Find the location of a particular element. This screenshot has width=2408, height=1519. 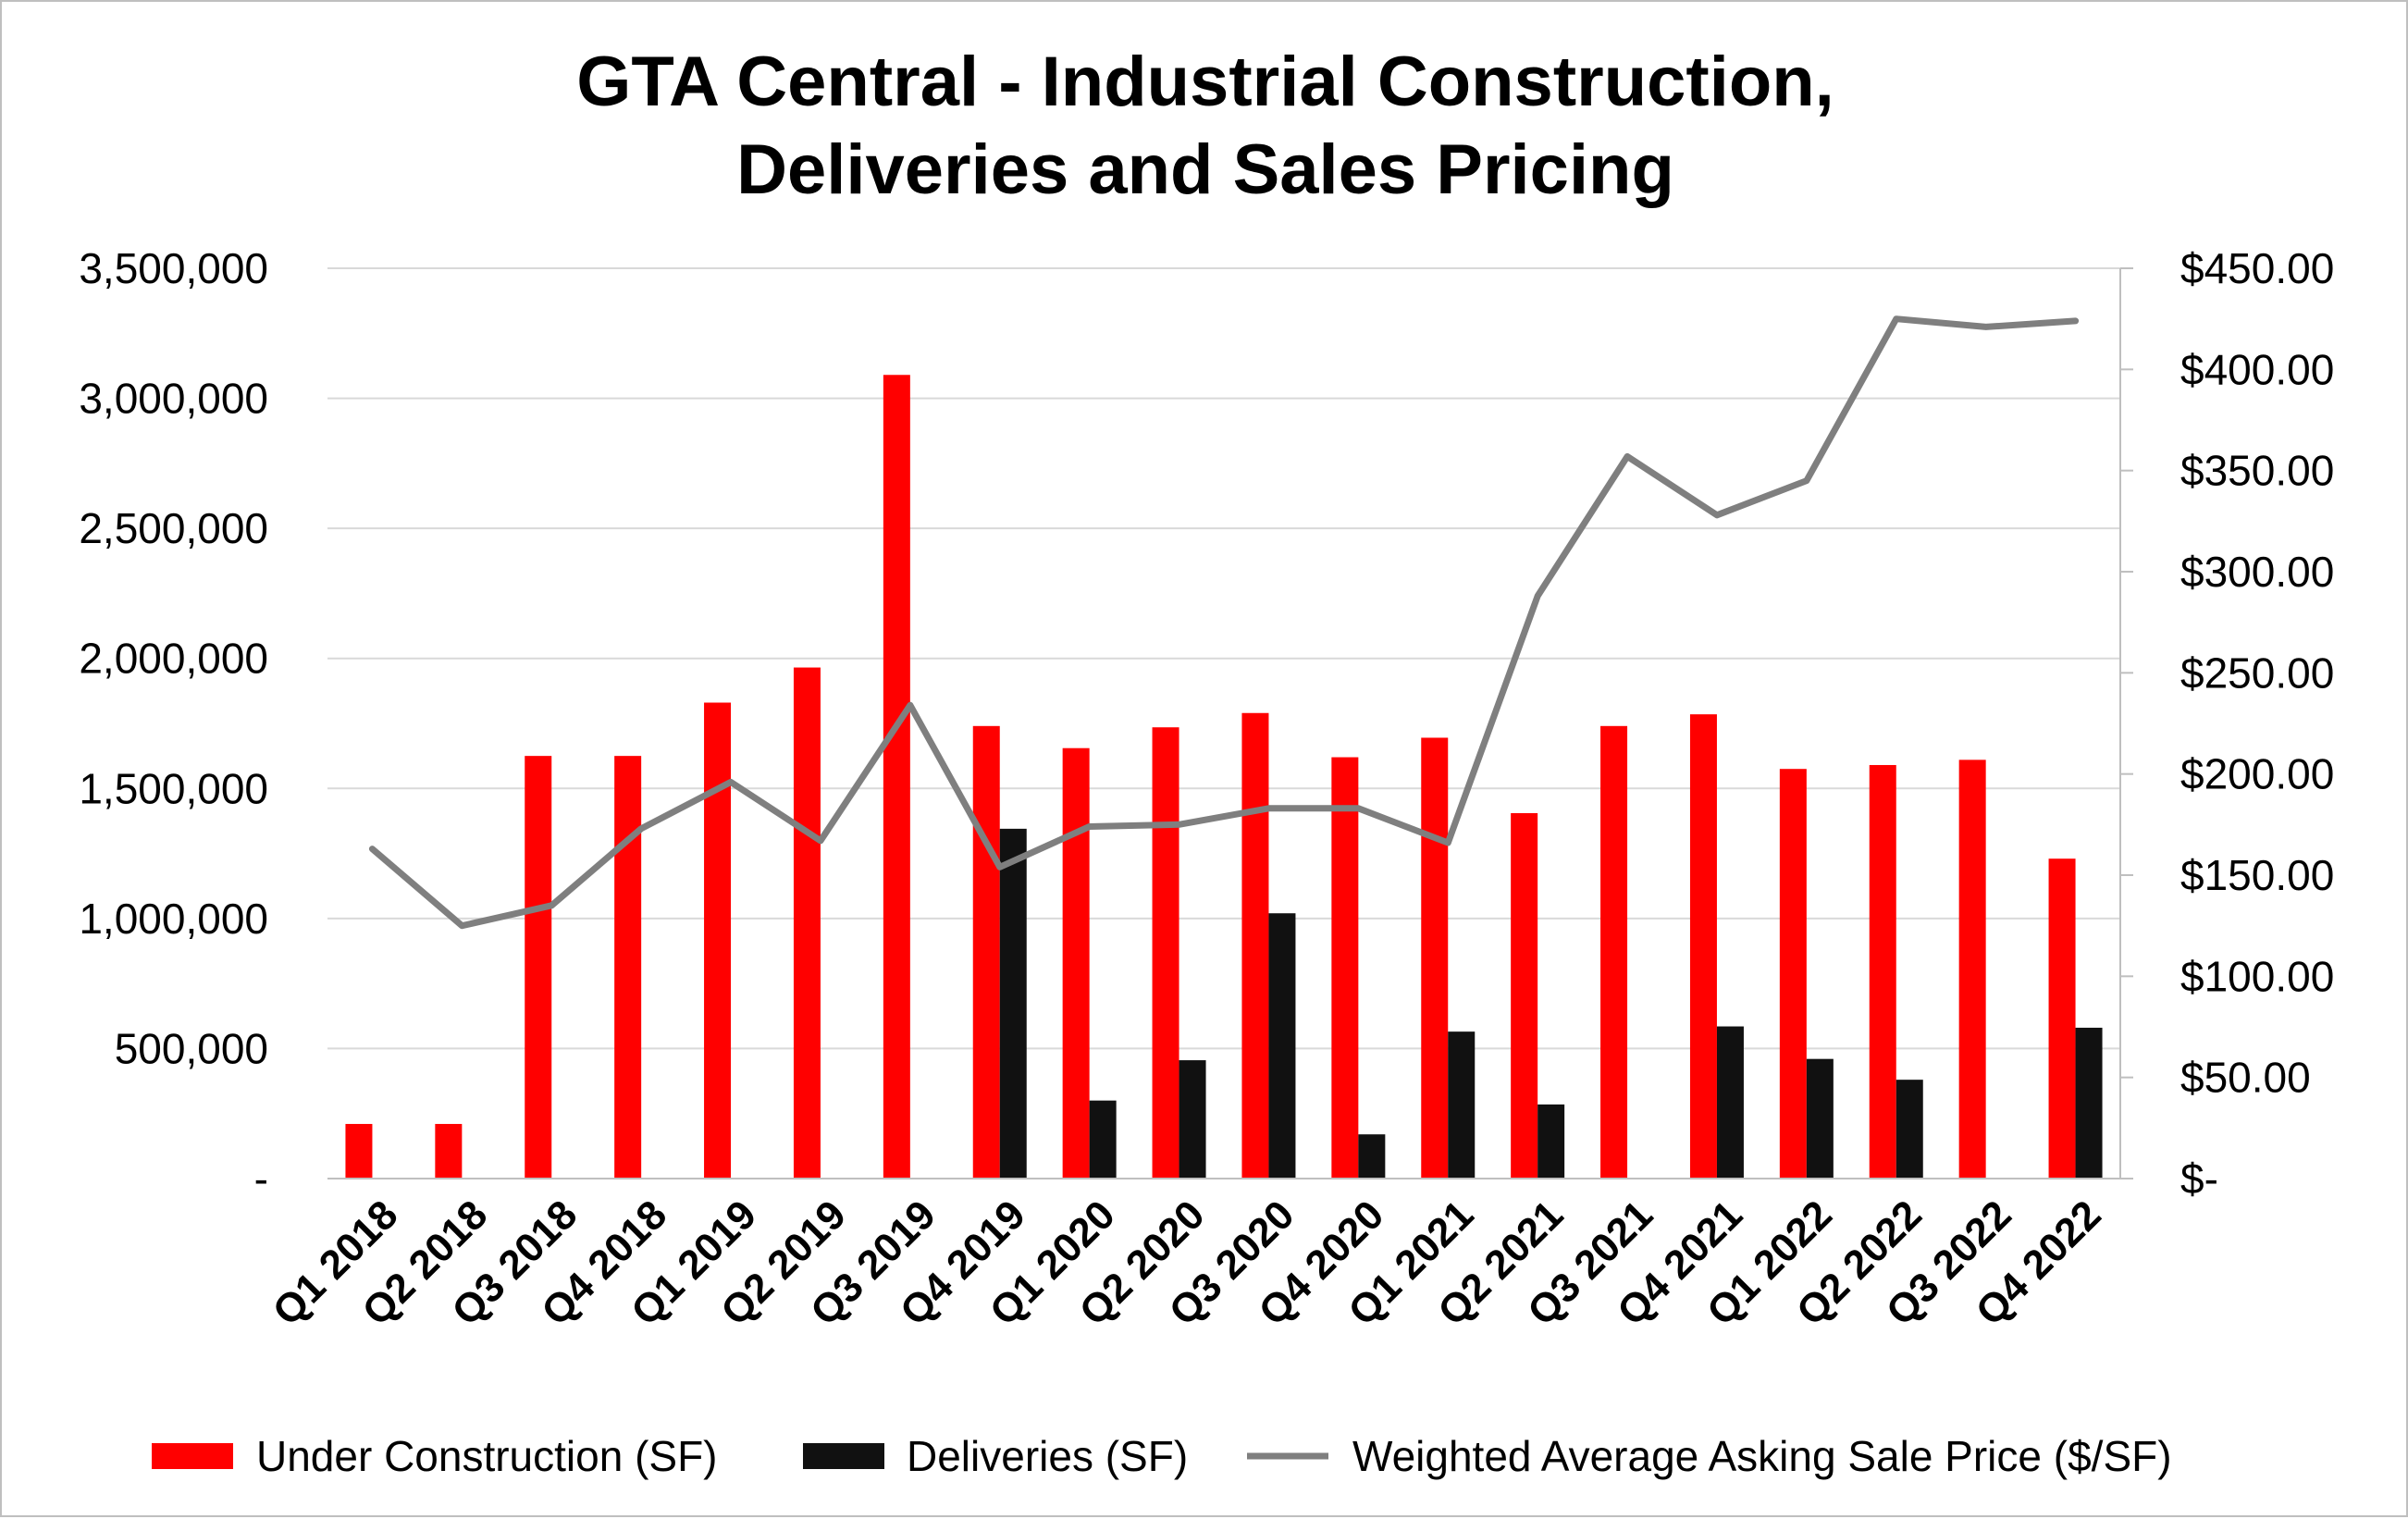

y-right-tick-label: $50.00 is located at coordinates (2245, 1078).